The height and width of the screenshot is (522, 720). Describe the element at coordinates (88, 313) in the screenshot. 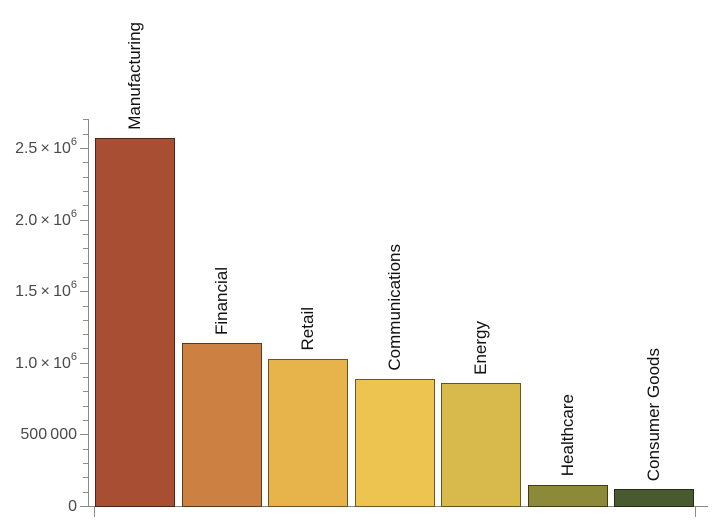

I see `y-axis-line` at that location.